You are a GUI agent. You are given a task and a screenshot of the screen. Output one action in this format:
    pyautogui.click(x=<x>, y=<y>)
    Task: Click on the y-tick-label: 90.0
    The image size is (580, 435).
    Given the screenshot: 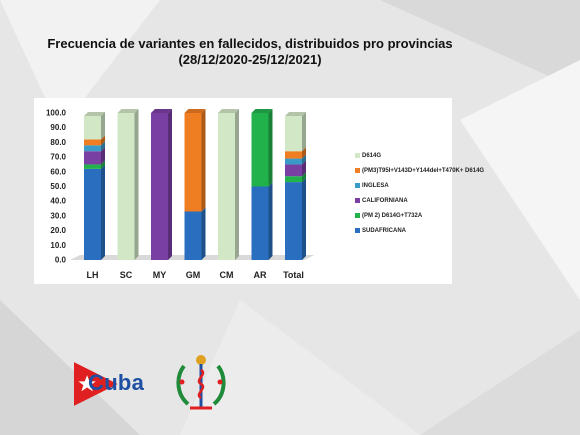 What is the action you would take?
    pyautogui.click(x=58, y=127)
    